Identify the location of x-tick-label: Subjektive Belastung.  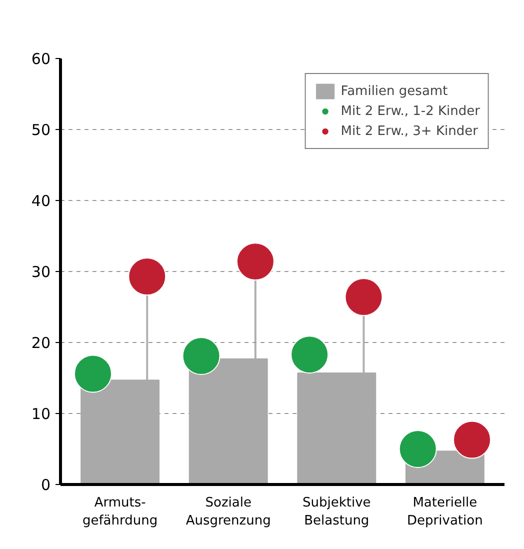
(336, 512).